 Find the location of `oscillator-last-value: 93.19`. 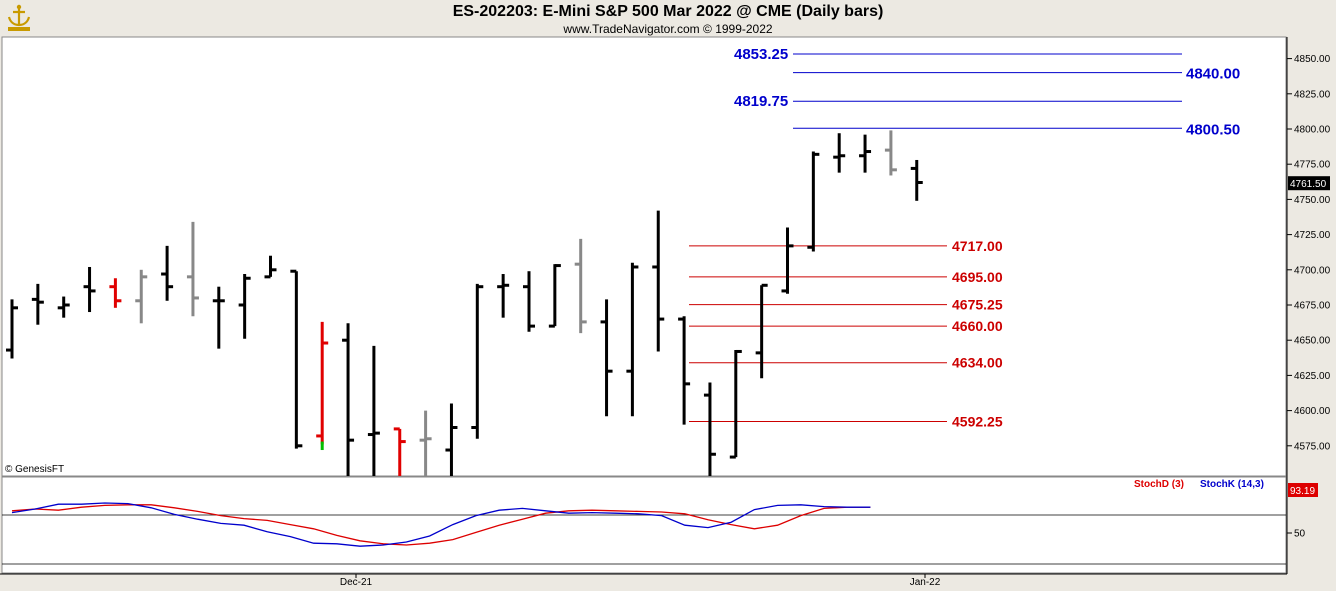

oscillator-last-value: 93.19 is located at coordinates (1302, 491).